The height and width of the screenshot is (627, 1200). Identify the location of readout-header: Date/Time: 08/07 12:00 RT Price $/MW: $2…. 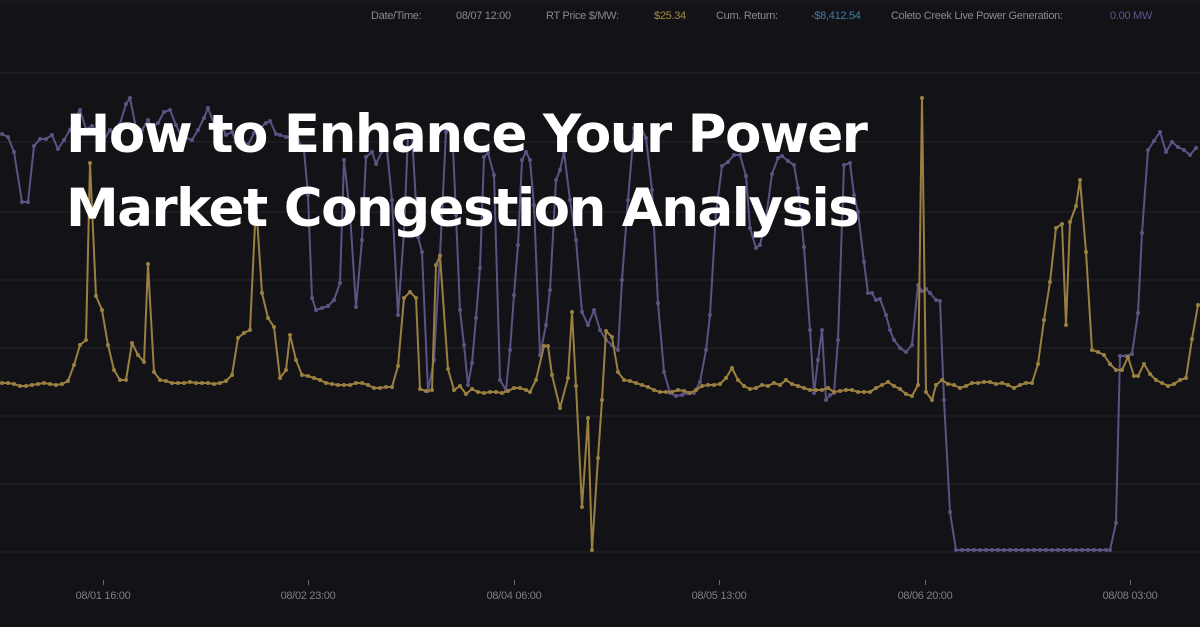
(600, 18).